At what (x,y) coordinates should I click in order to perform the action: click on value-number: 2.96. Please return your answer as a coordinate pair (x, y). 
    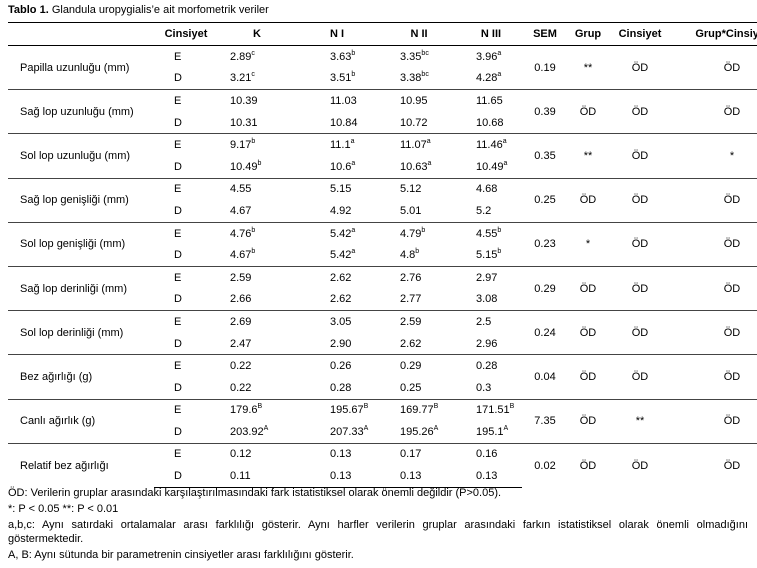
    Looking at the image, I should click on (487, 343).